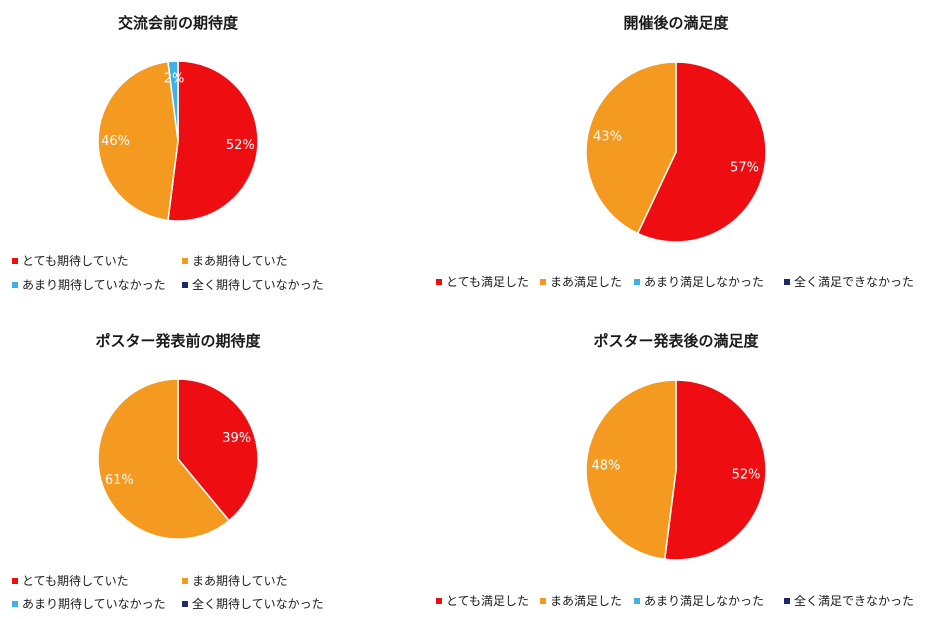 This screenshot has width=932, height=619. What do you see at coordinates (174, 79) in the screenshot?
I see `data-label-not-much: 2%` at bounding box center [174, 79].